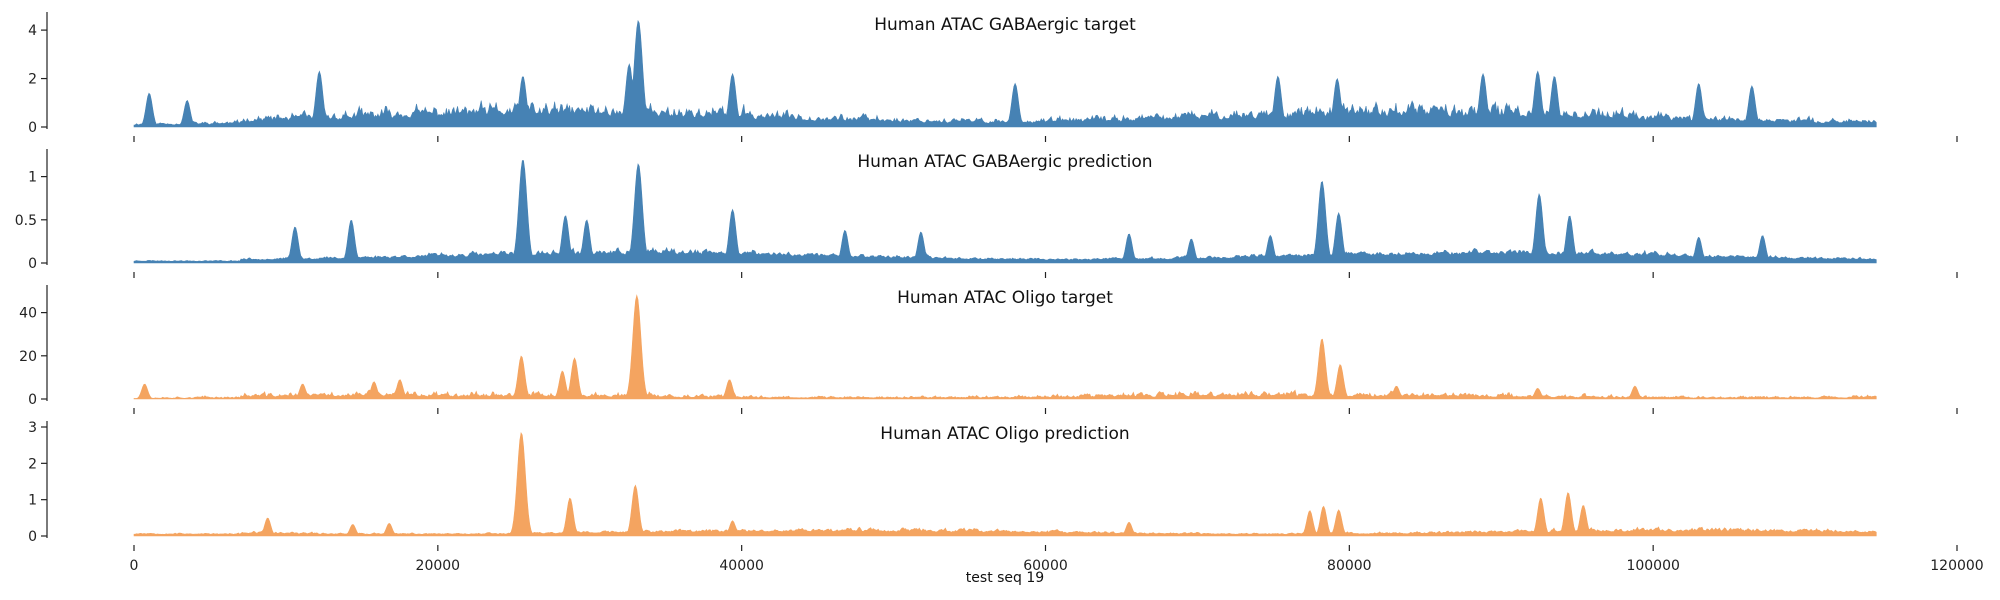 This screenshot has width=2000, height=600. What do you see at coordinates (1005, 298) in the screenshot?
I see `panel-title: Human ATAC Oligo target` at bounding box center [1005, 298].